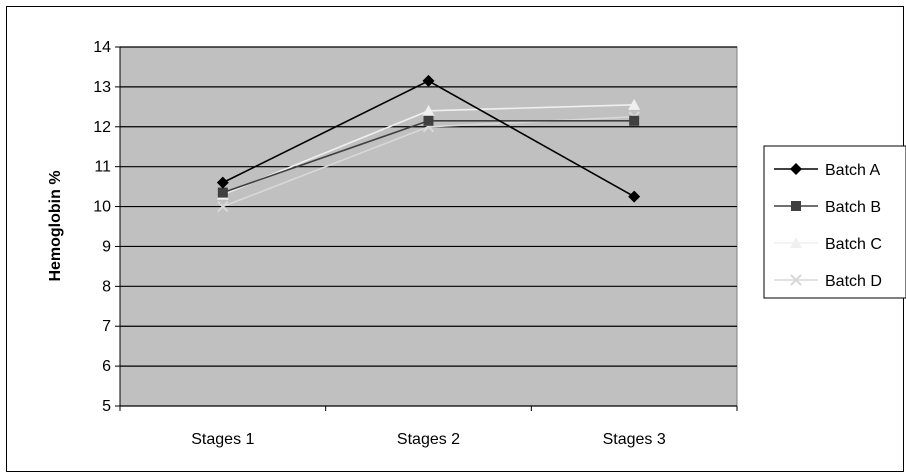 The image size is (906, 474). I want to click on legend-entry: Batch C, so click(828, 244).